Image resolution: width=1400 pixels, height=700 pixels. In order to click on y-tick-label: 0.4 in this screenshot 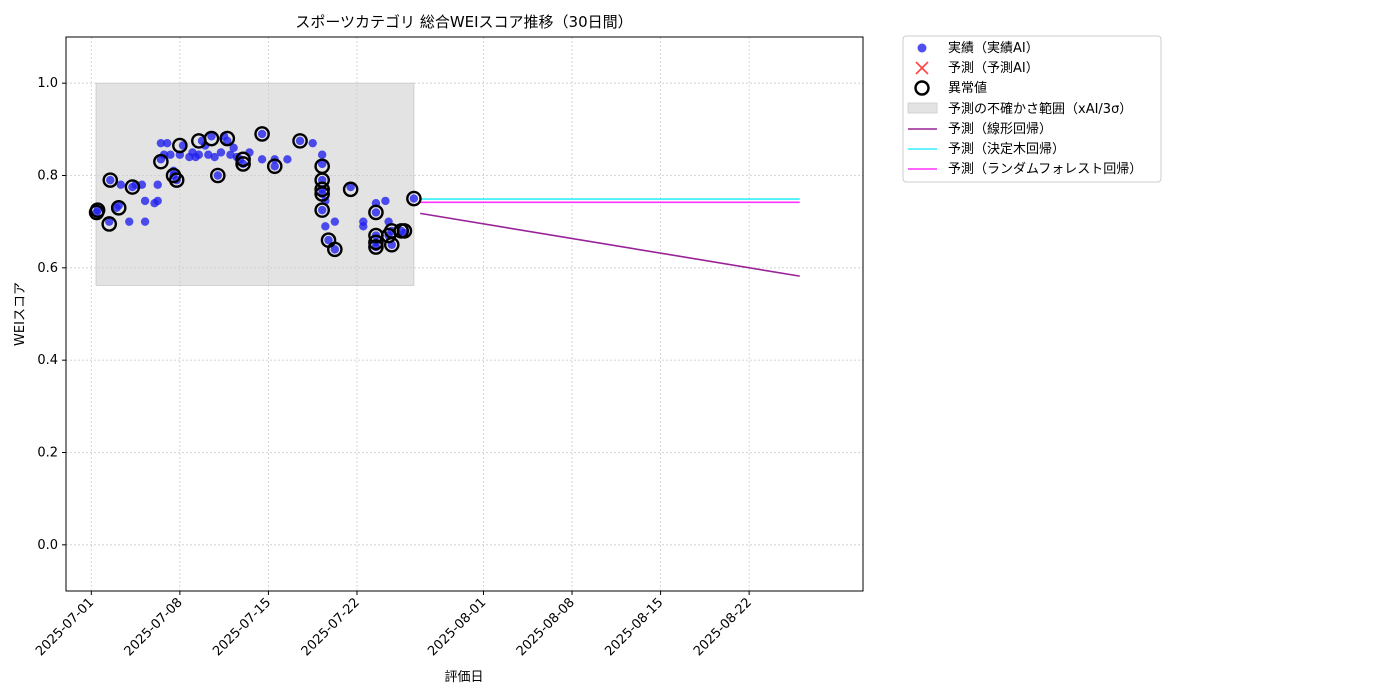, I will do `click(47, 360)`.